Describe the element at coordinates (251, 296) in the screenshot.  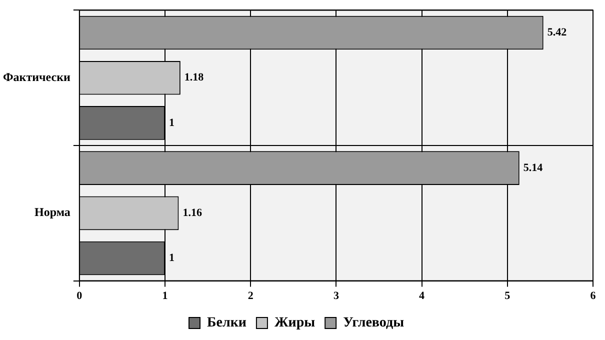
I see `x-tick-label: 2` at that location.